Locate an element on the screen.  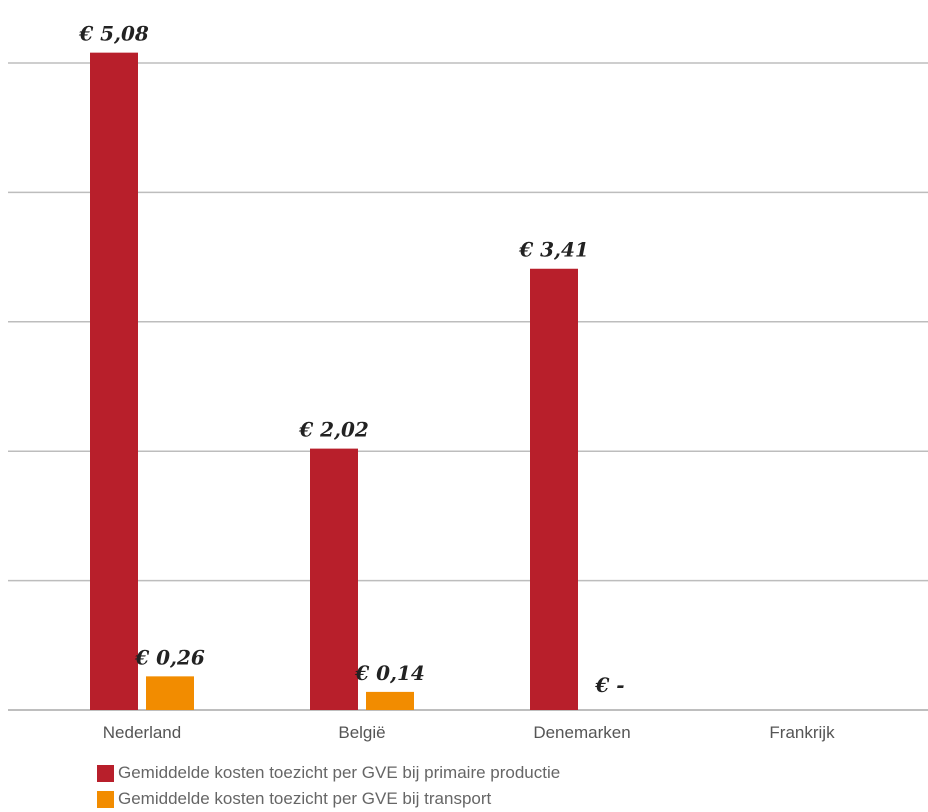
category-labels: Nederland België Denemarken Frankrijk is located at coordinates (469, 732).